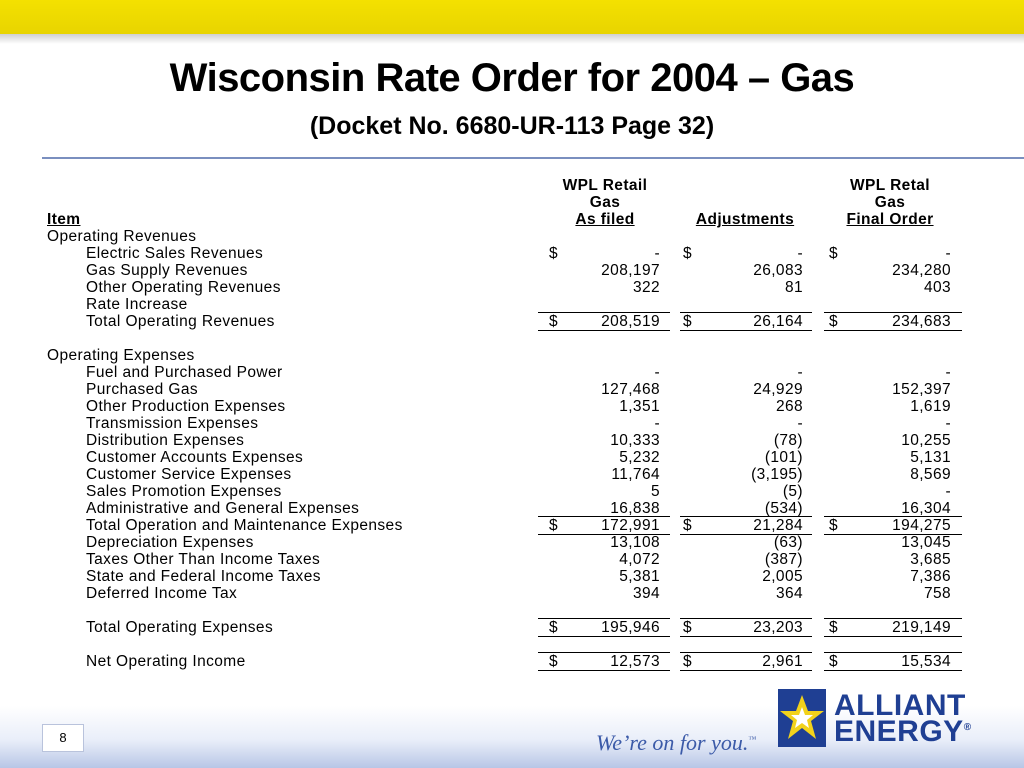 This screenshot has height=768, width=1024. I want to click on col3-header-line2: Gas, so click(890, 202).